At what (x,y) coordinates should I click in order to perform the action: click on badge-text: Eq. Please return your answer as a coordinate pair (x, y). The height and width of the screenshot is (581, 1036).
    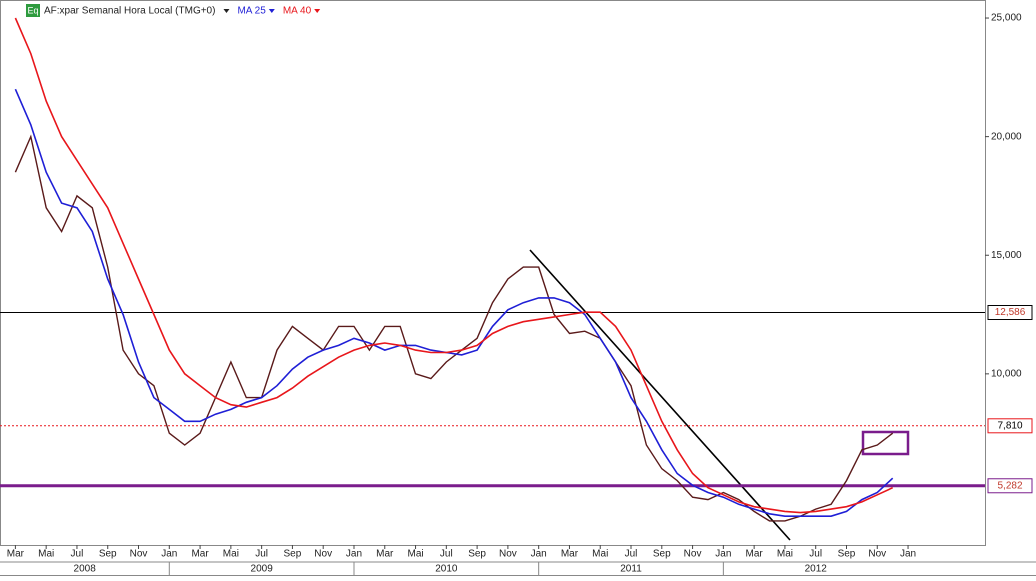
    Looking at the image, I should click on (32, 10).